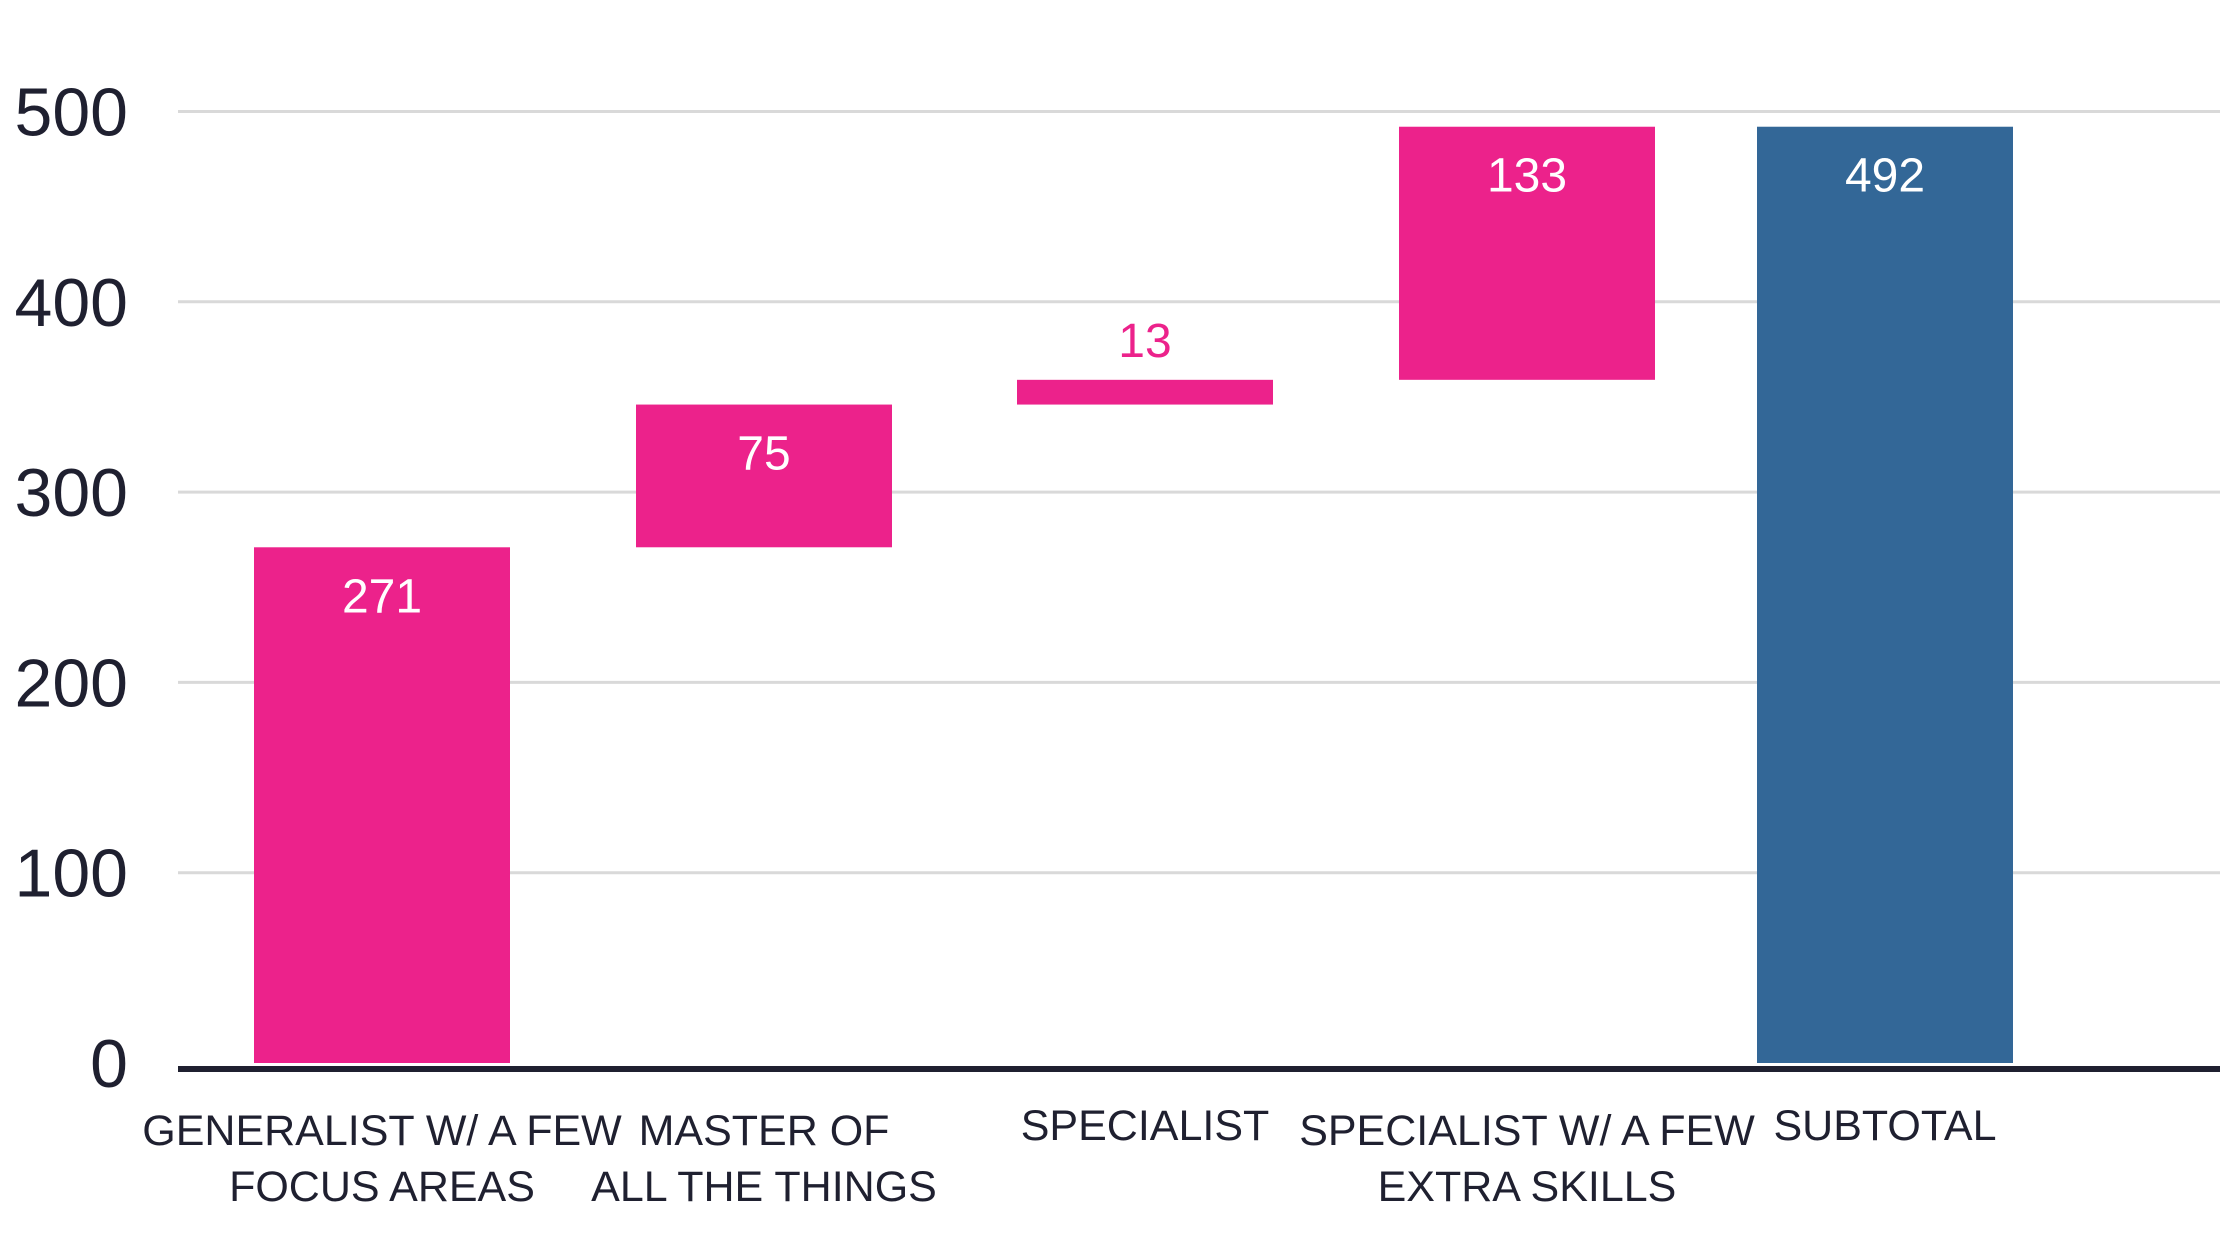 The height and width of the screenshot is (1260, 2240). What do you see at coordinates (109, 1064) in the screenshot?
I see `y-tick-label: 0` at bounding box center [109, 1064].